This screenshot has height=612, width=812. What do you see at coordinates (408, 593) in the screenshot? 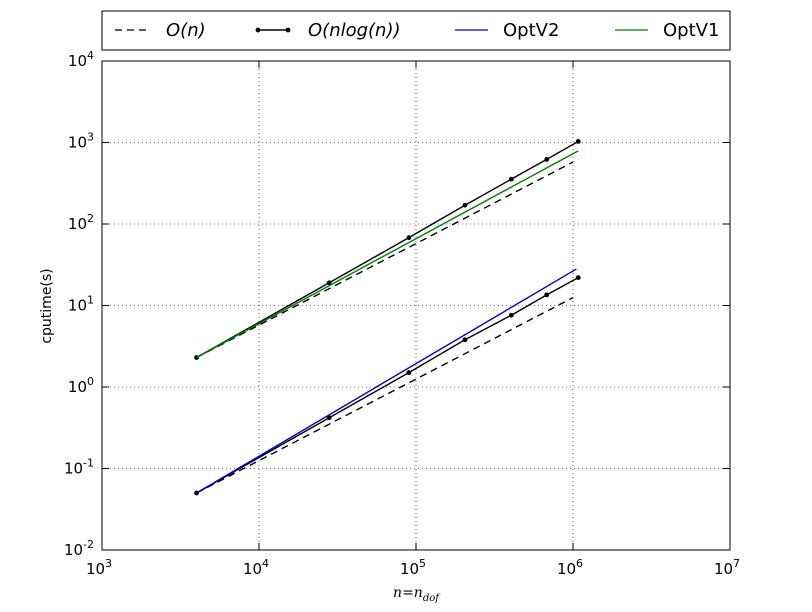
I see `x-axis-label-base: n=n` at bounding box center [408, 593].